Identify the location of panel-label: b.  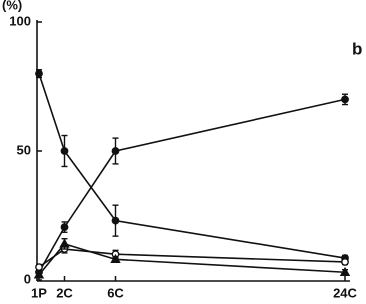
(357, 48).